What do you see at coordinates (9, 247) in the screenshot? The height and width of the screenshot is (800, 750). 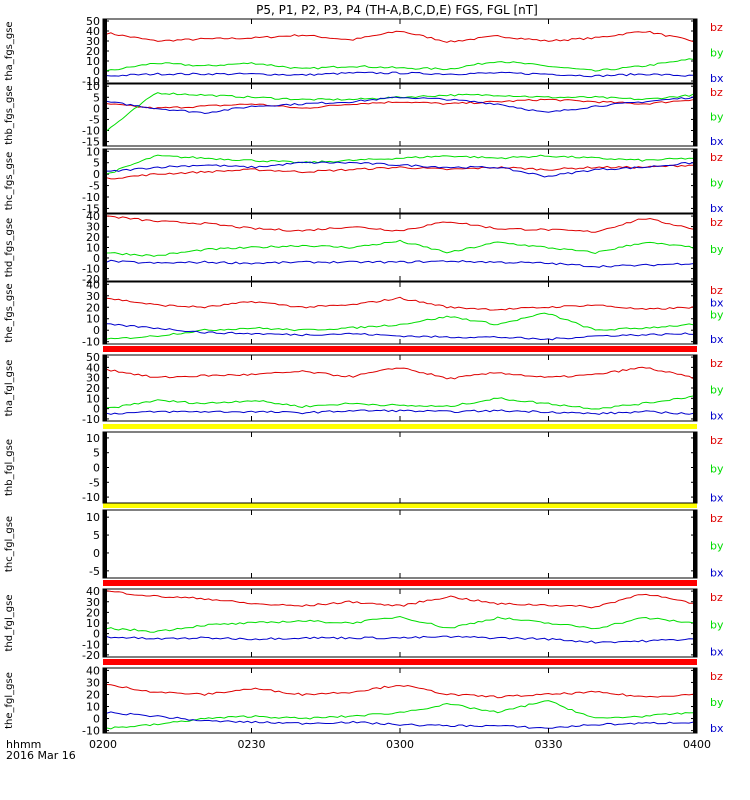 I see `y-axis-label: thd_fgs_gse` at bounding box center [9, 247].